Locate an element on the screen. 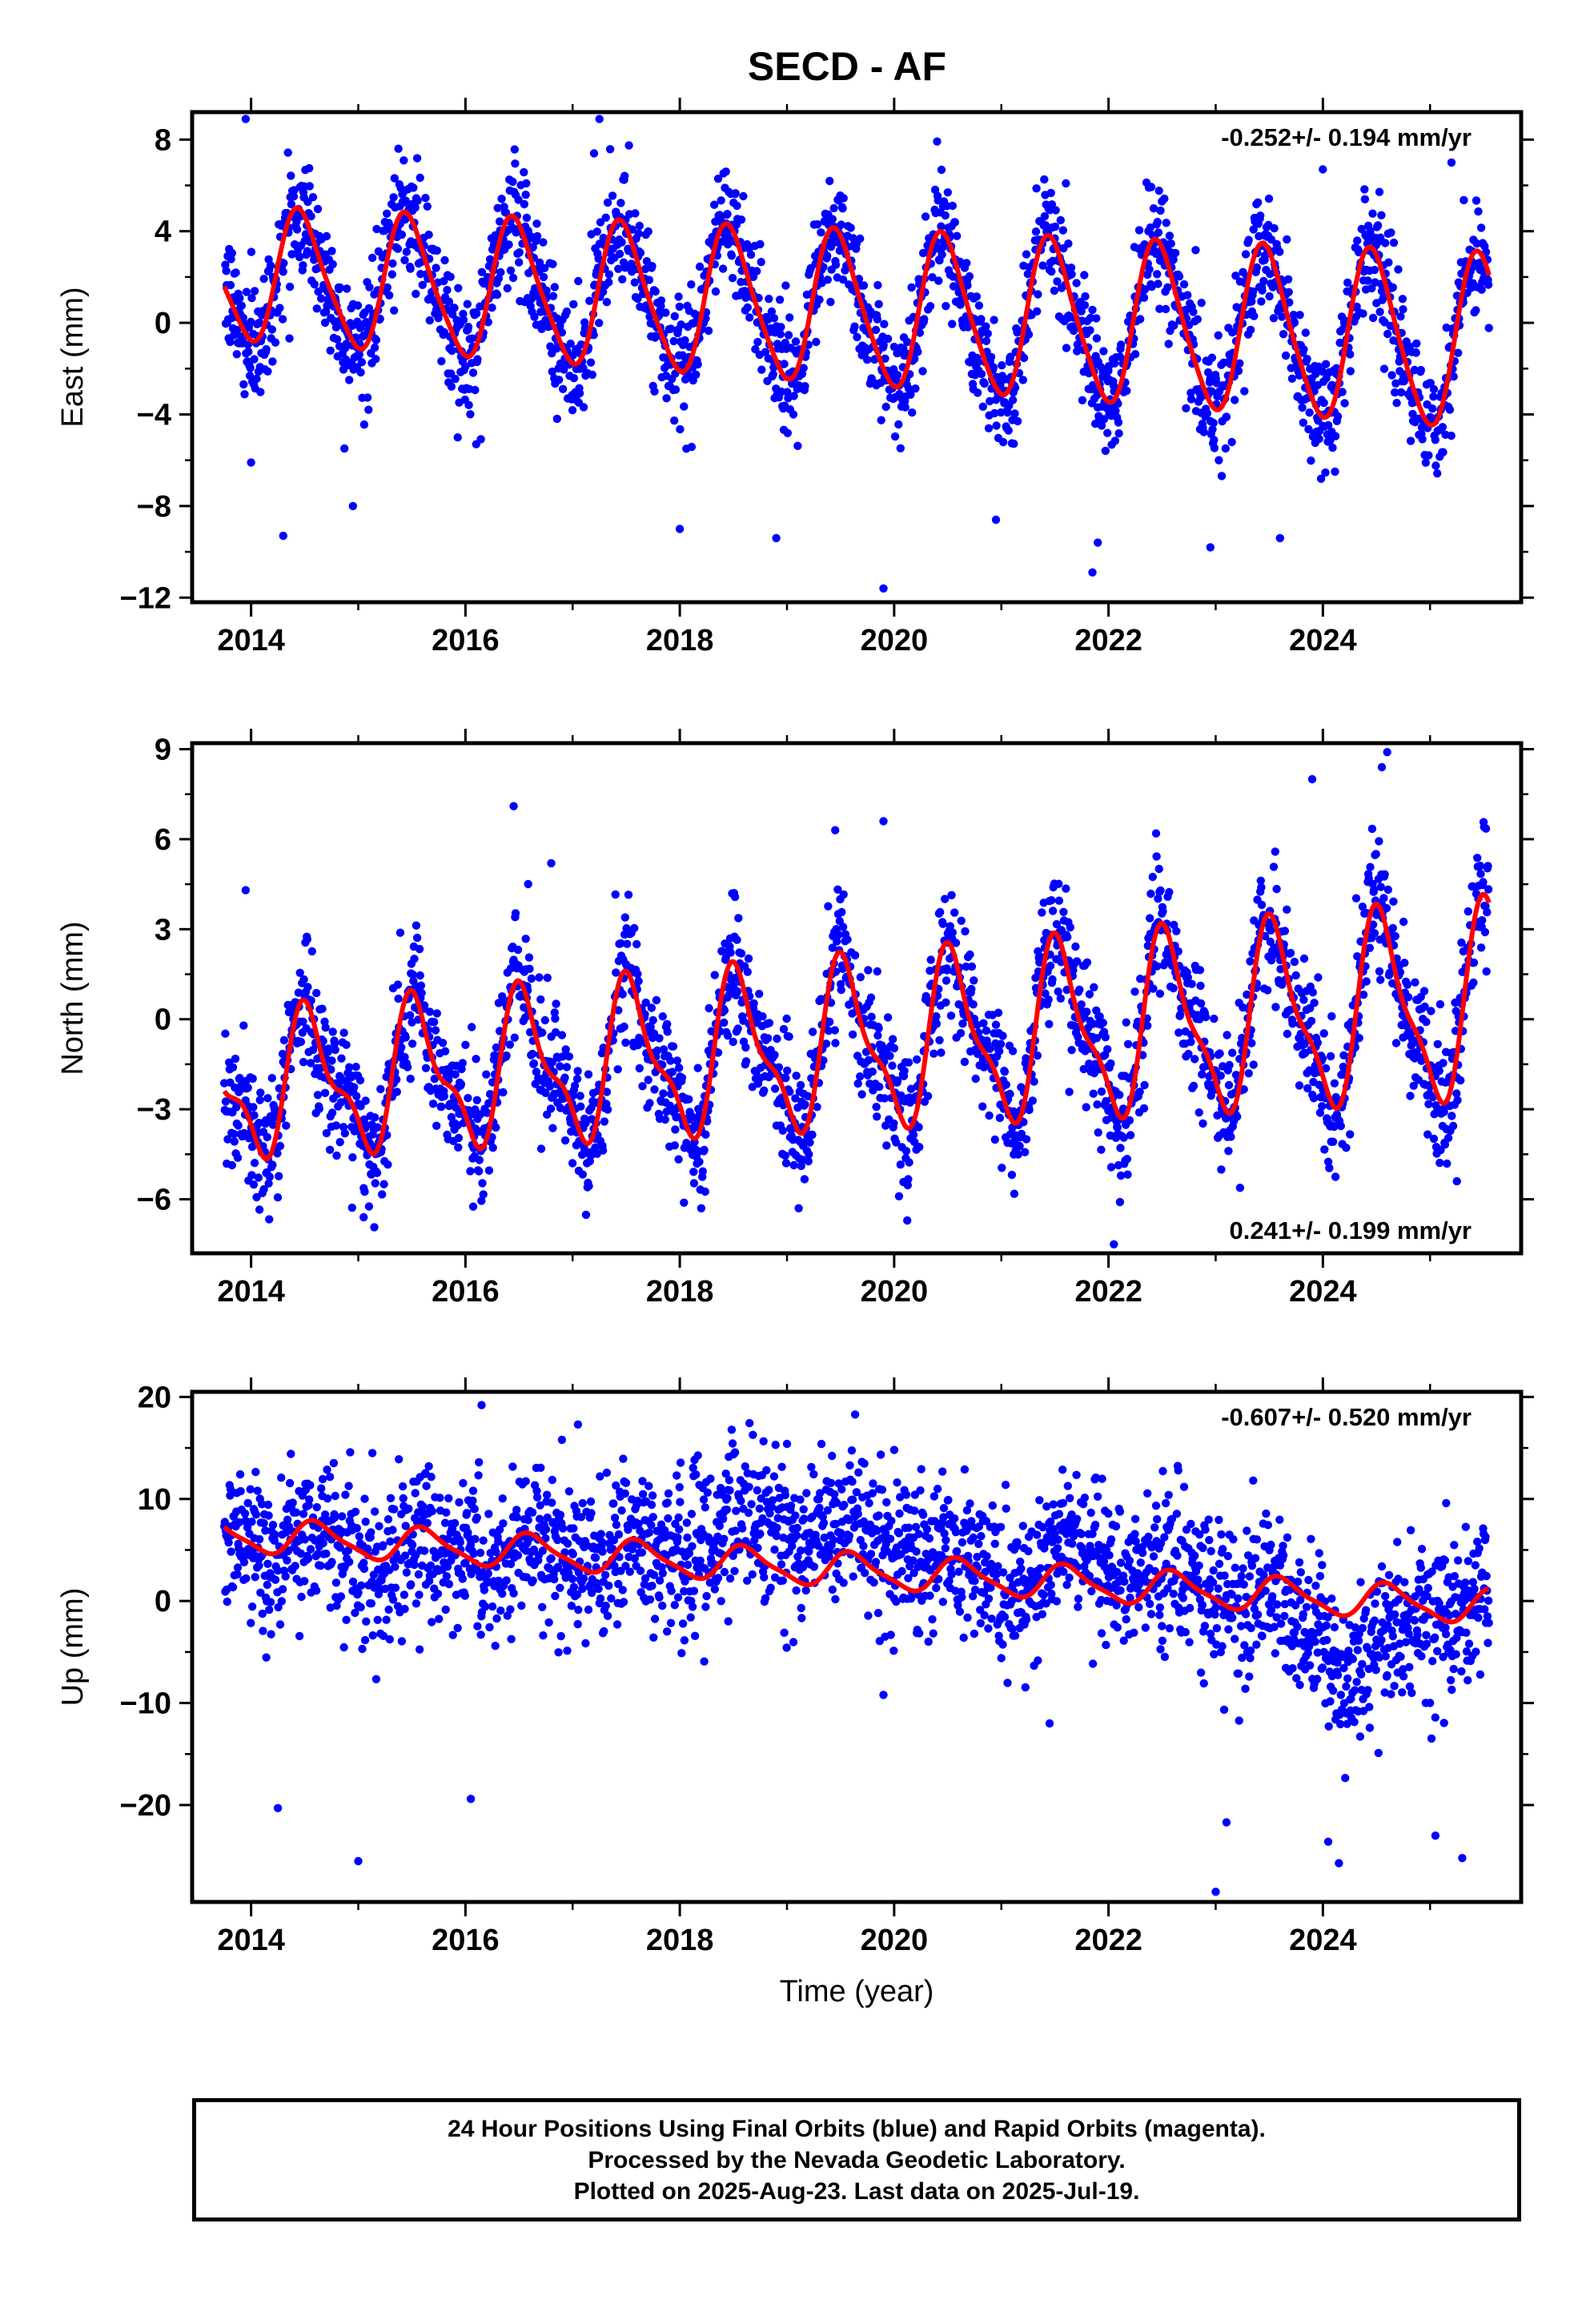  east-outlier-point is located at coordinates (1323, 169).